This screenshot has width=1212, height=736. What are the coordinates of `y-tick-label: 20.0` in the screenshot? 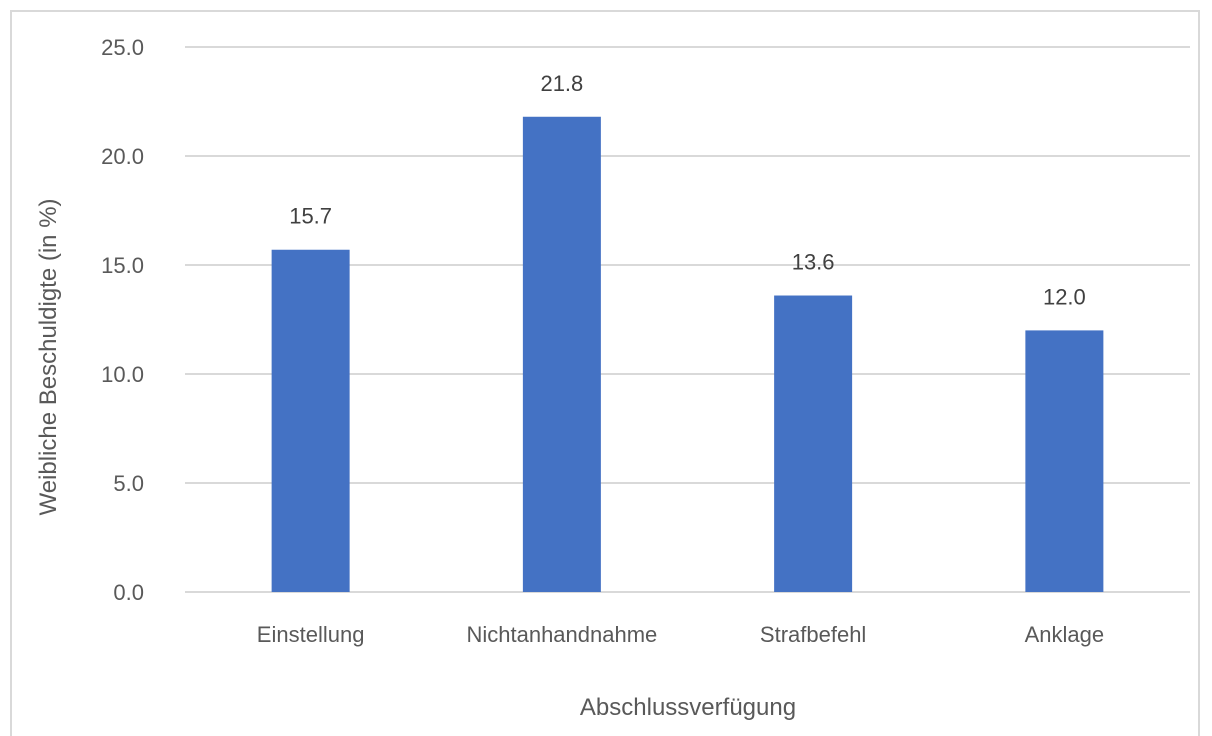 It's located at (122, 156).